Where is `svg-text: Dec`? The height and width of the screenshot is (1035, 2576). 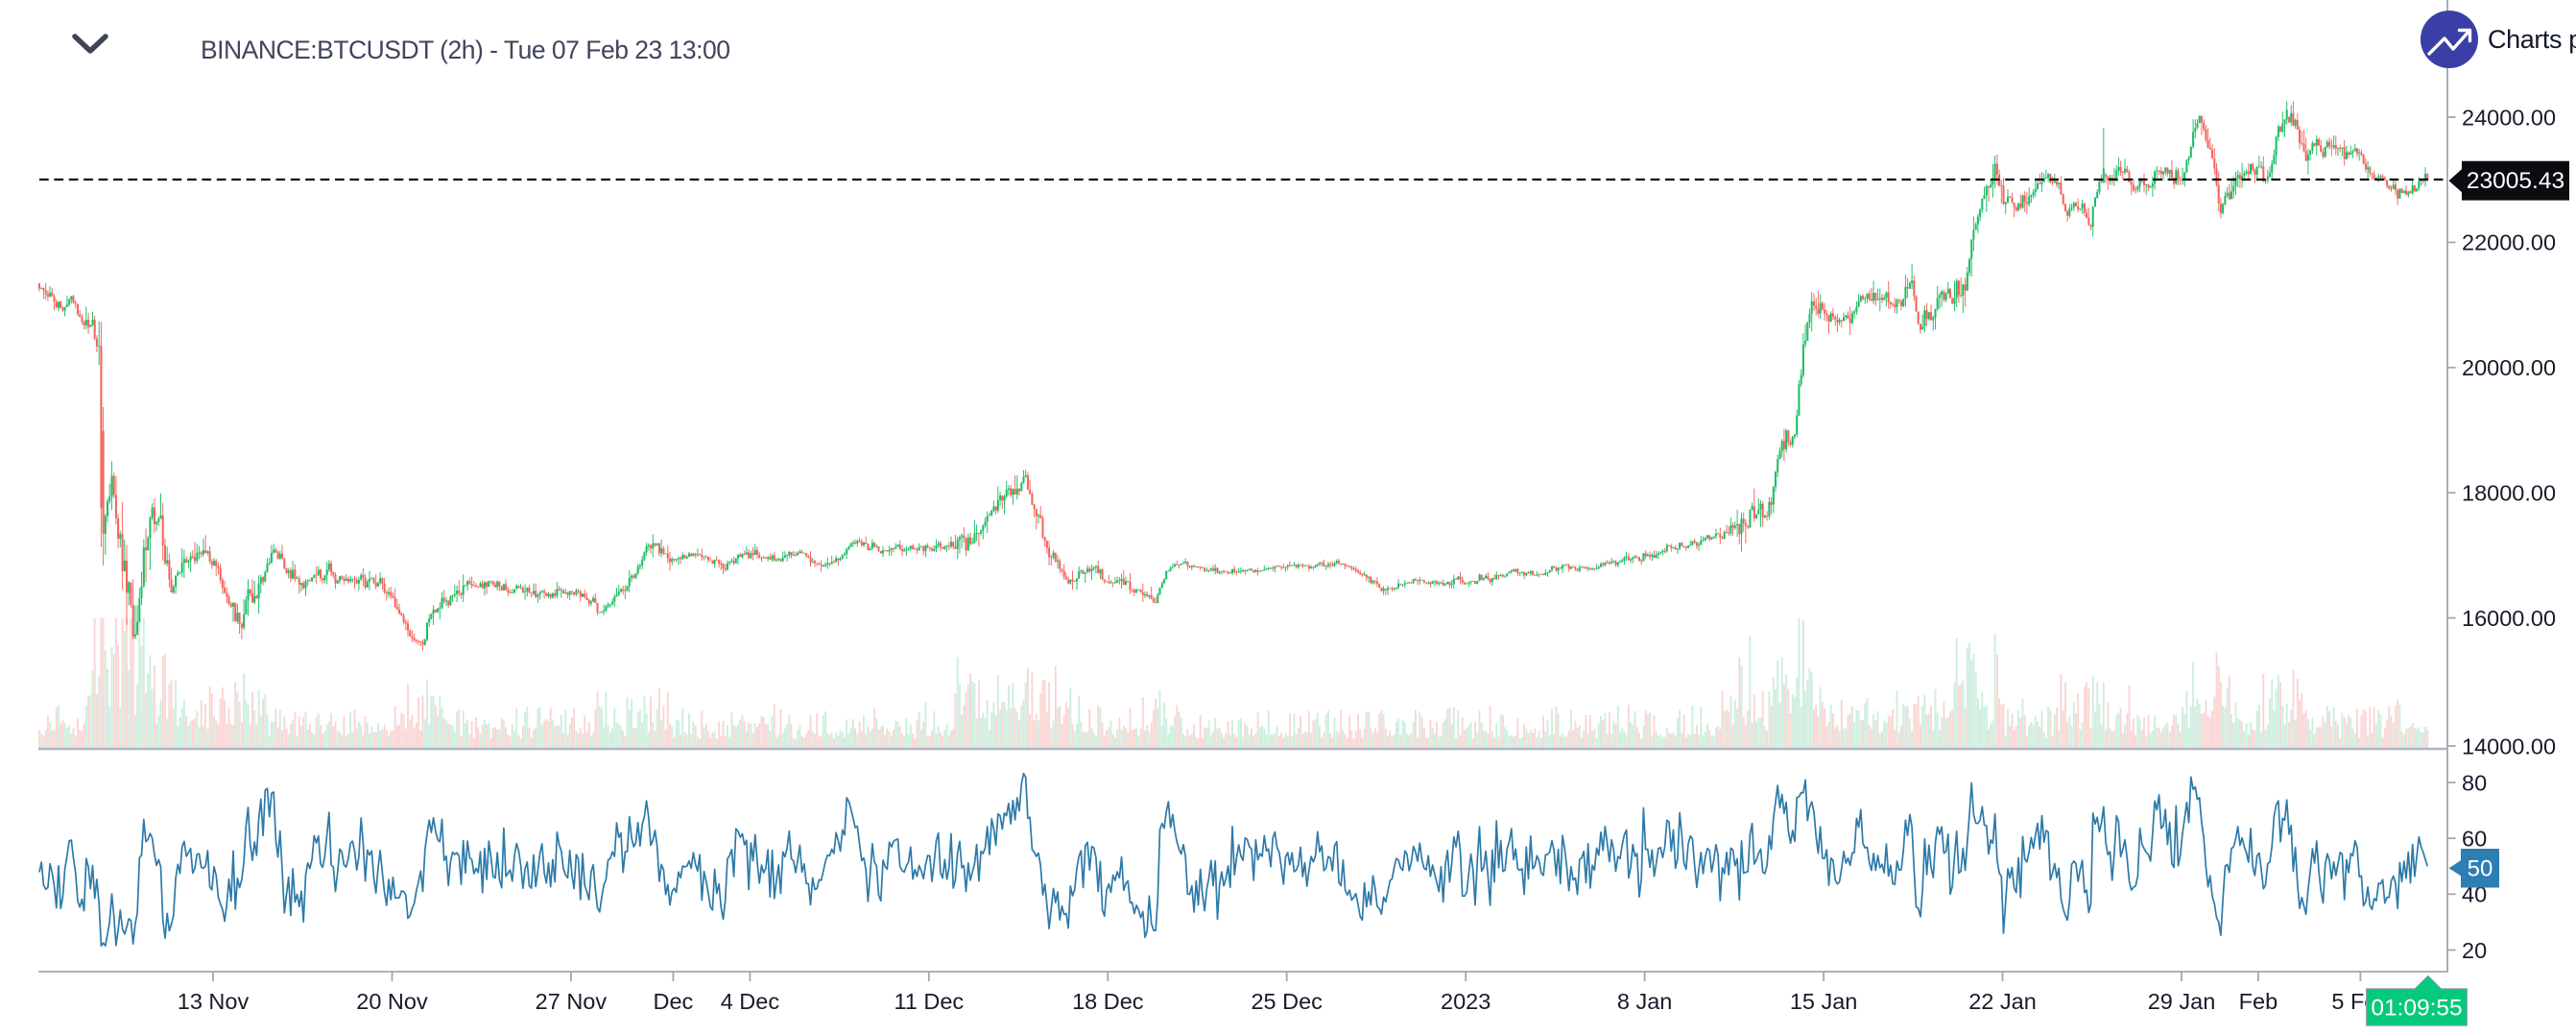 svg-text: Dec is located at coordinates (674, 1001).